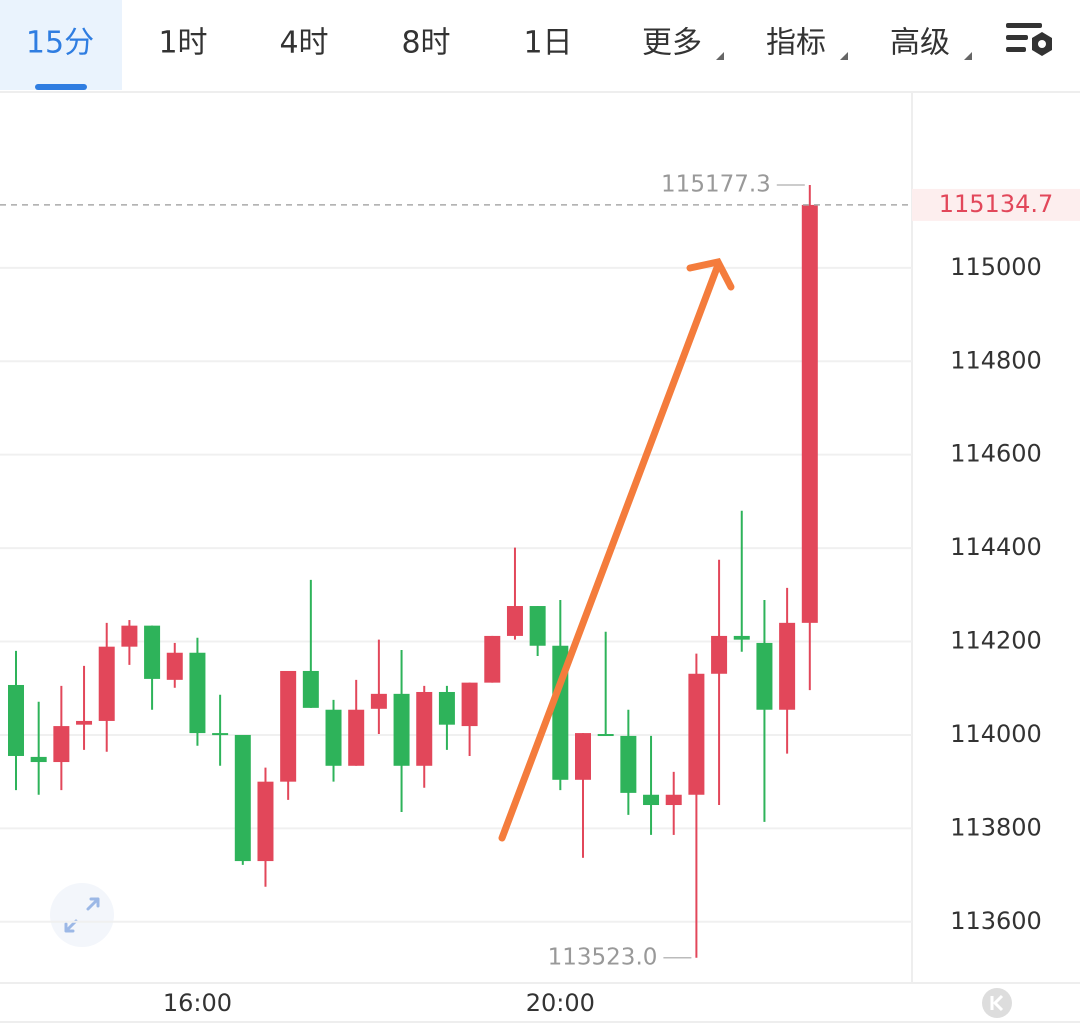 Image resolution: width=1080 pixels, height=1028 pixels. What do you see at coordinates (547, 43) in the screenshot?
I see `tab: 1日` at bounding box center [547, 43].